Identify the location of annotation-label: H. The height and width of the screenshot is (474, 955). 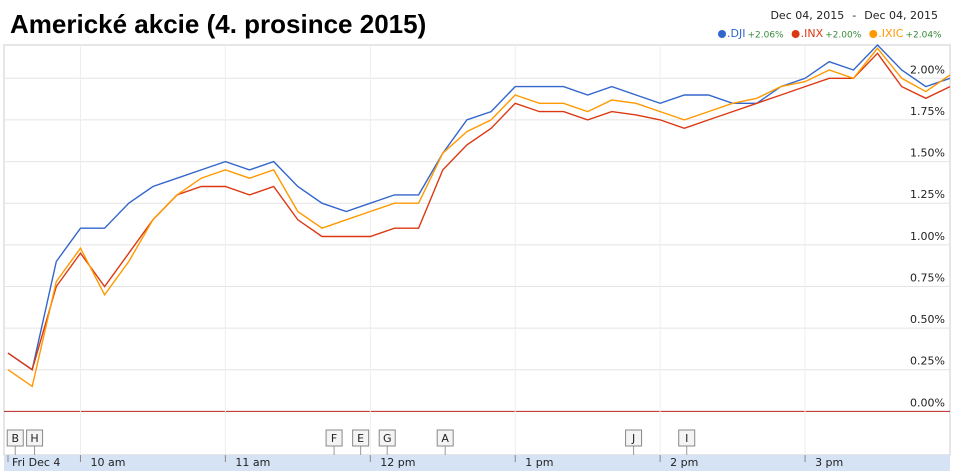
(34, 438).